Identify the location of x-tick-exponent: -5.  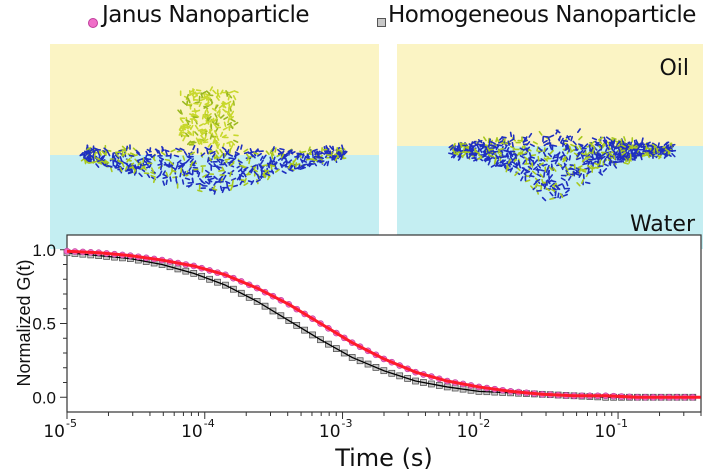
(71, 423).